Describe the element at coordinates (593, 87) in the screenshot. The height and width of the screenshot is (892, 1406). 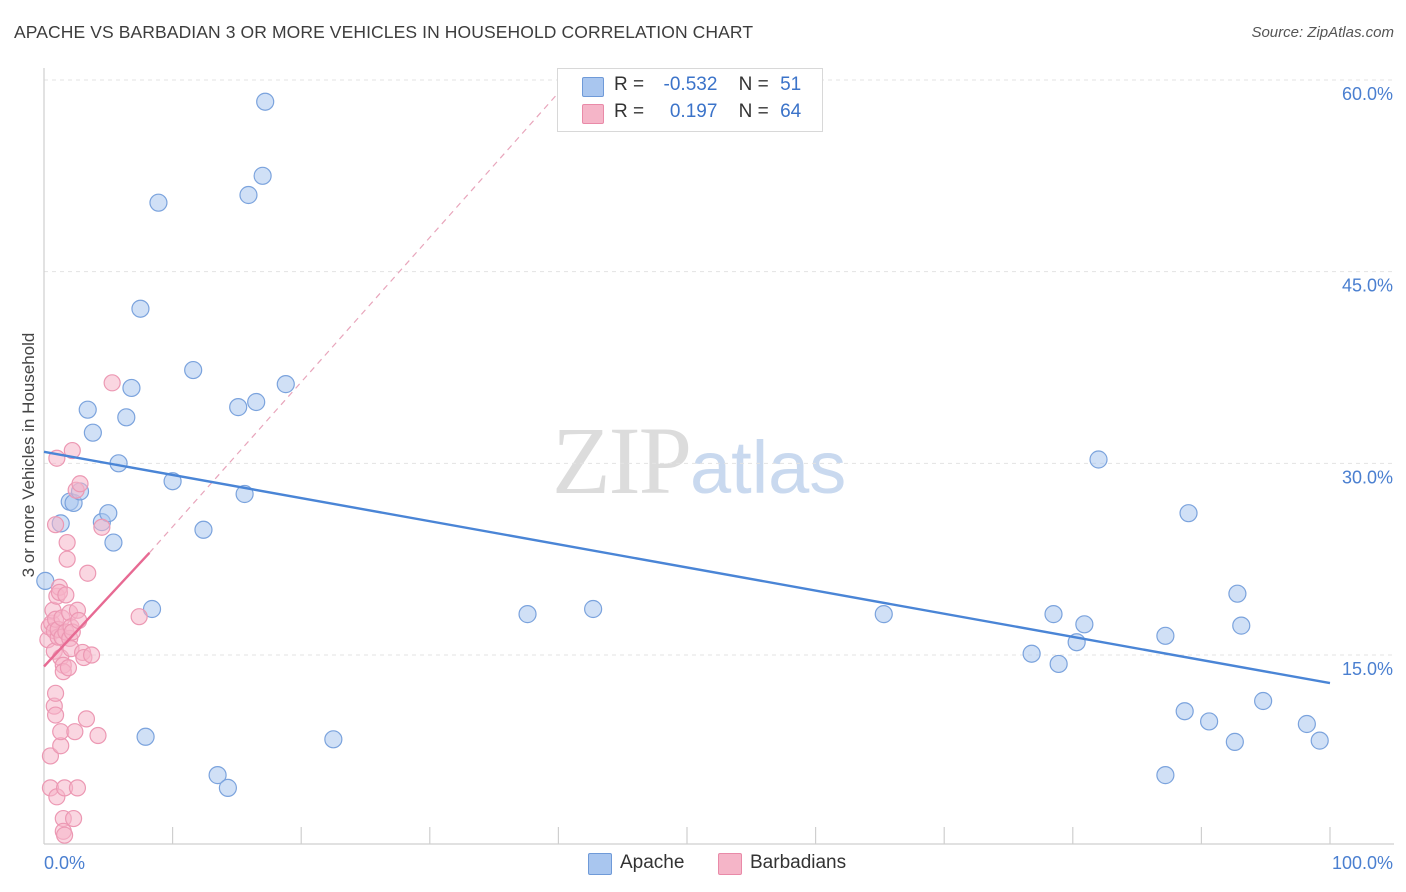
I see `apache-swatch` at that location.